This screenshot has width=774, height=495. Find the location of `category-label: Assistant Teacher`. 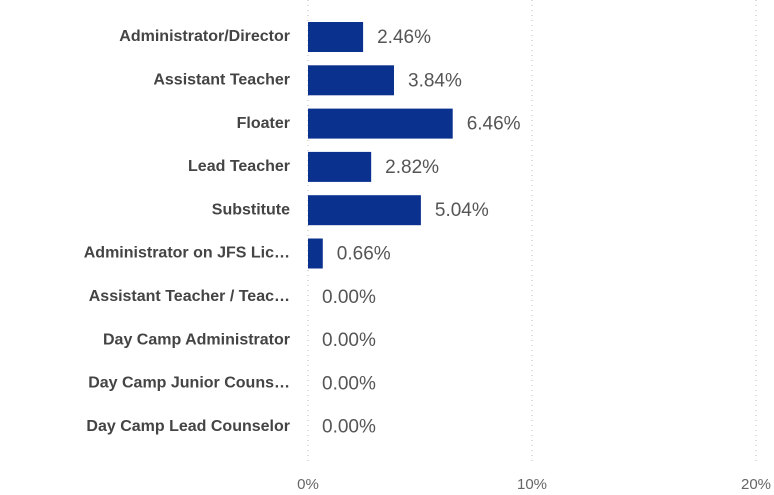

category-label: Assistant Teacher is located at coordinates (221, 80).